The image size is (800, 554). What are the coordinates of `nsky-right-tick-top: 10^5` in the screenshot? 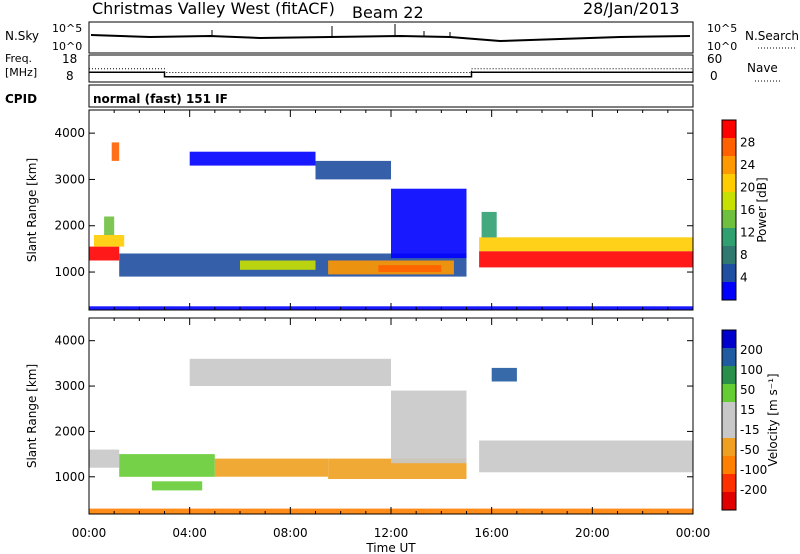 It's located at (722, 28).